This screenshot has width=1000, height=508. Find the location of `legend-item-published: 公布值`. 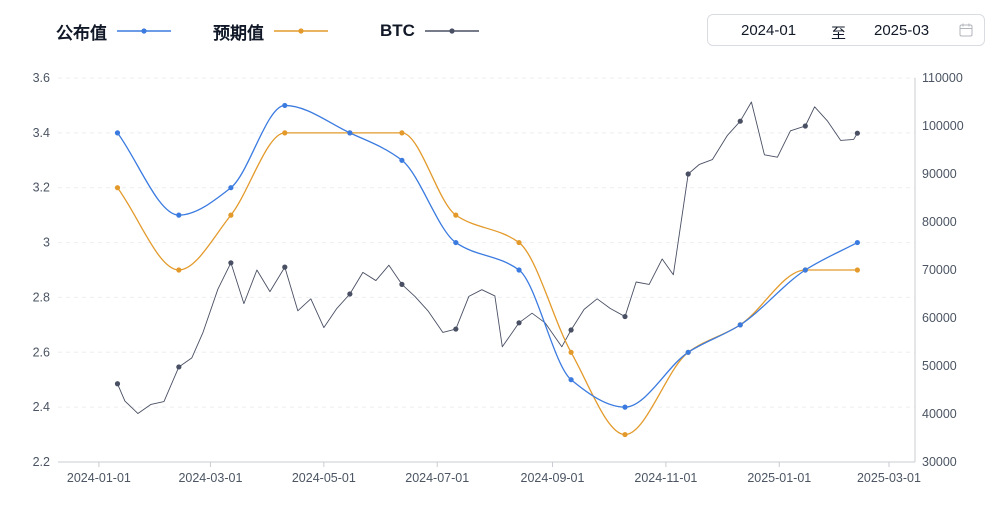

legend-item-published: 公布值 is located at coordinates (113, 31).